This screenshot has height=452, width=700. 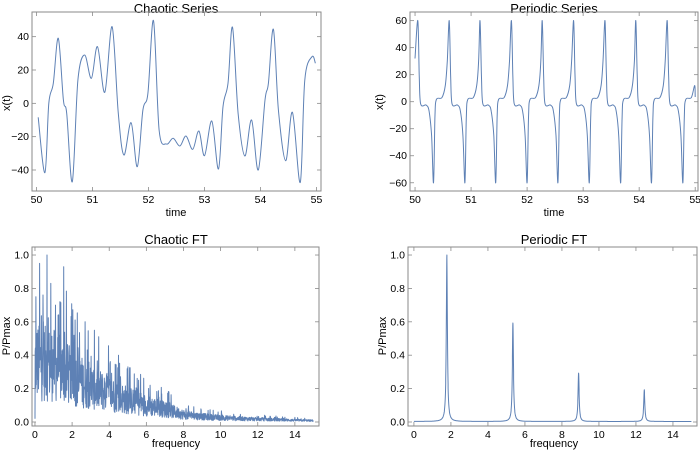 I want to click on chart-title: Chaotic FT, so click(x=176, y=239).